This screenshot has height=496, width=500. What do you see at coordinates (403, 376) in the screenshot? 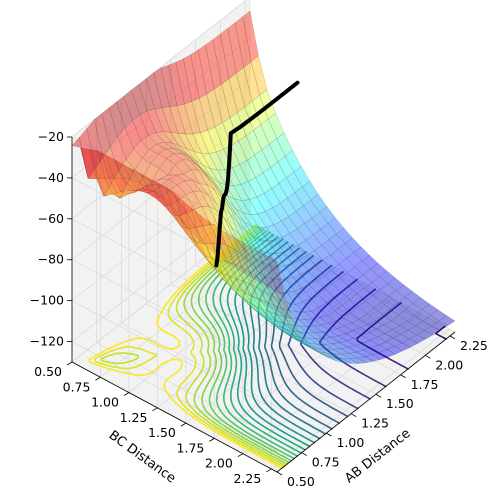
I see `x-tick-mark` at bounding box center [403, 376].